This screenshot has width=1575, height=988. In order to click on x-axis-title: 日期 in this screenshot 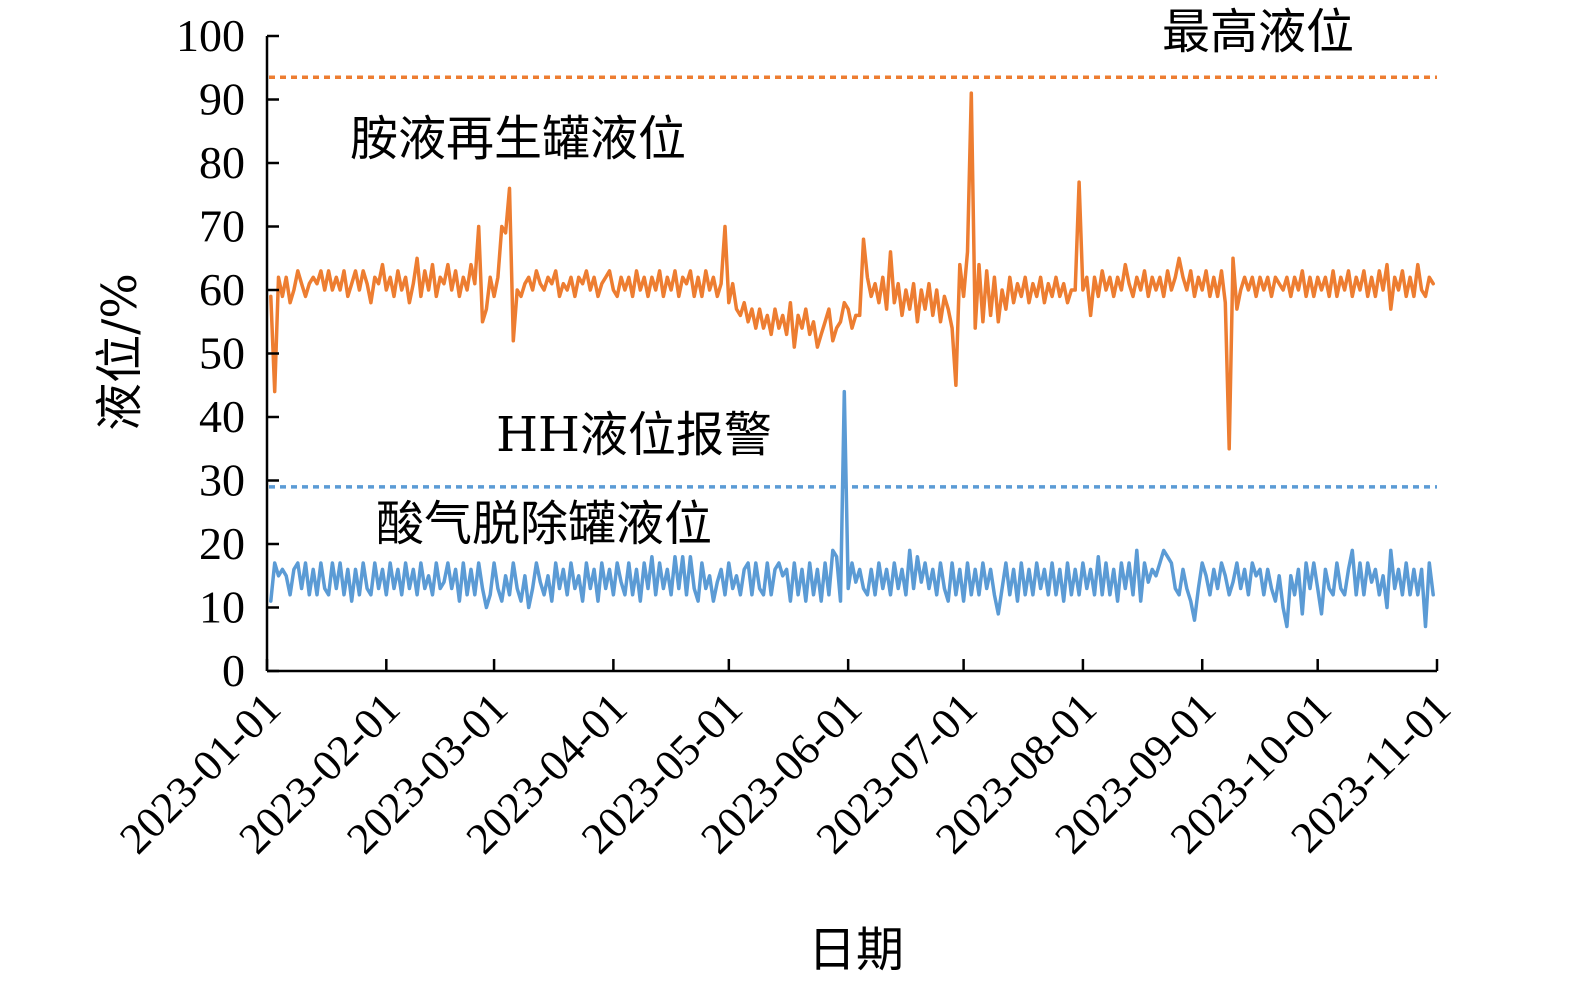, I will do `click(856, 950)`.